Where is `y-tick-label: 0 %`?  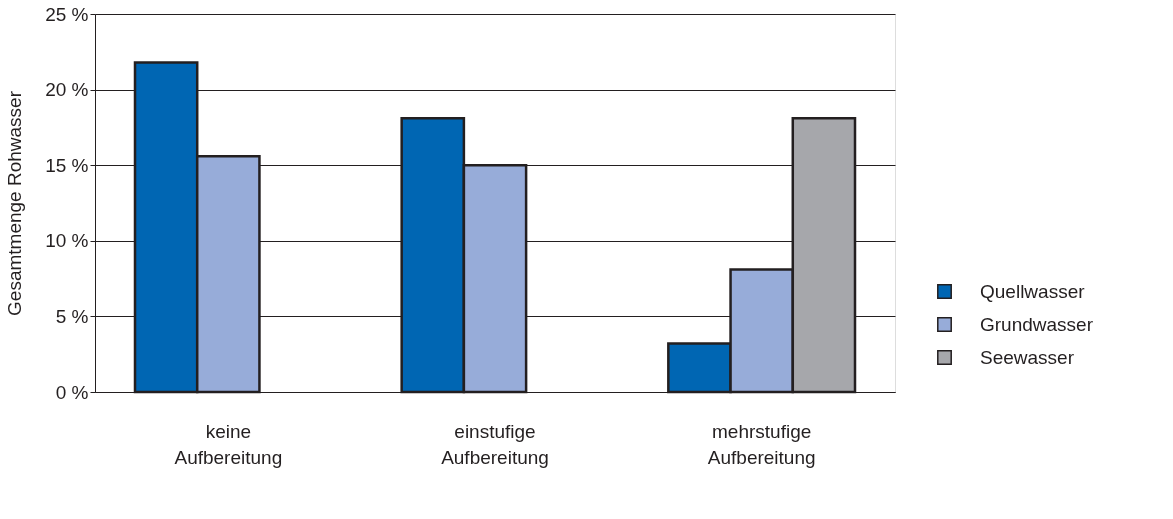
y-tick-label: 0 % is located at coordinates (72, 392).